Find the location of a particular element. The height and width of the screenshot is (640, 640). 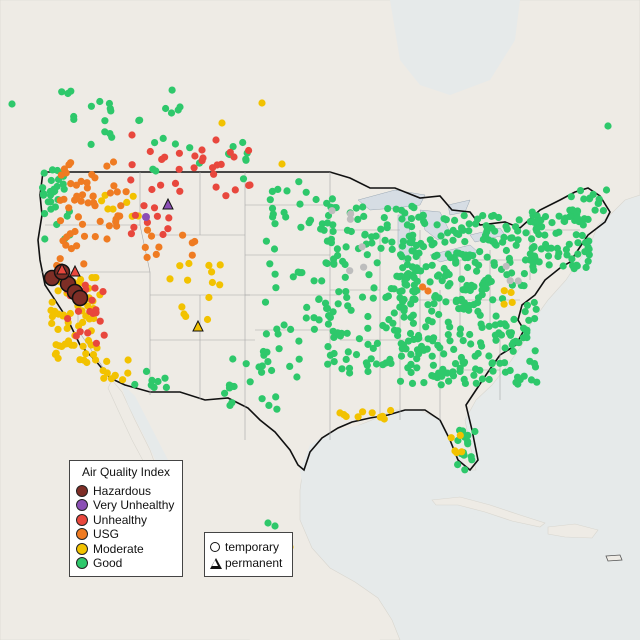

legend-label: Good is located at coordinates (108, 563).